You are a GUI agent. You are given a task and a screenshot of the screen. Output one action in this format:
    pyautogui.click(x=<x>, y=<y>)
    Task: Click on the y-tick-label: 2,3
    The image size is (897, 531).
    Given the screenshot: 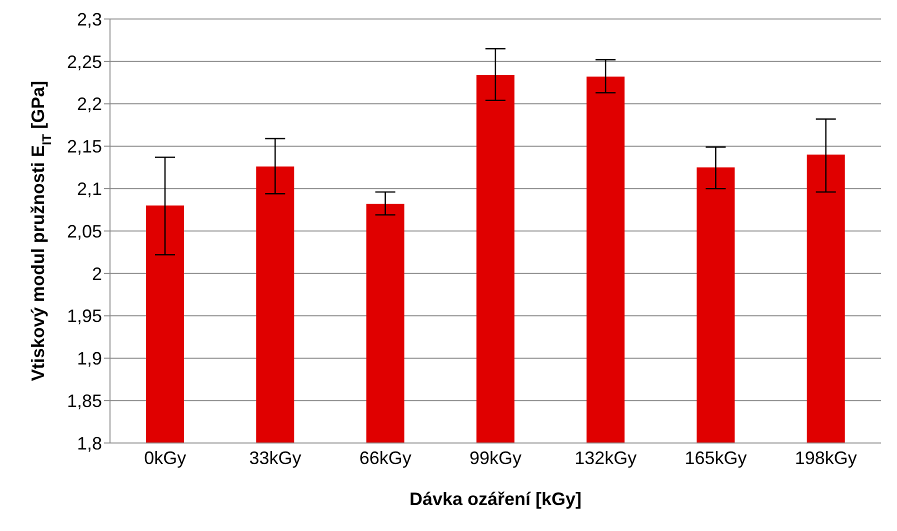 What is the action you would take?
    pyautogui.click(x=89, y=19)
    